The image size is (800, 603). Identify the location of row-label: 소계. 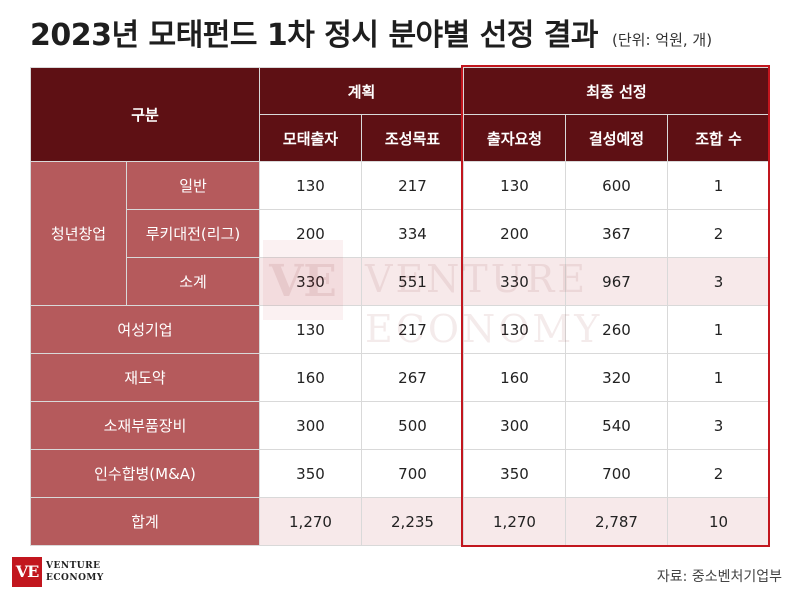
(193, 281).